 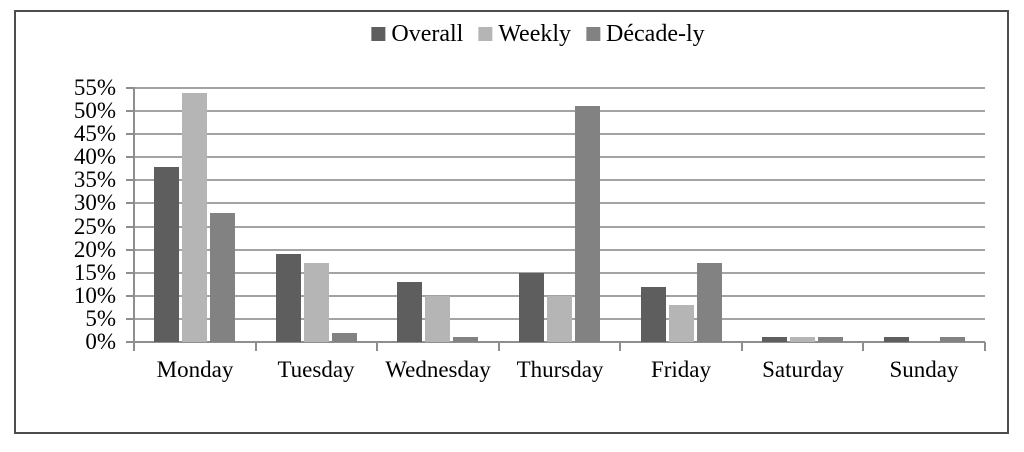 What do you see at coordinates (100, 341) in the screenshot?
I see `y-axis-tick-label: 0%` at bounding box center [100, 341].